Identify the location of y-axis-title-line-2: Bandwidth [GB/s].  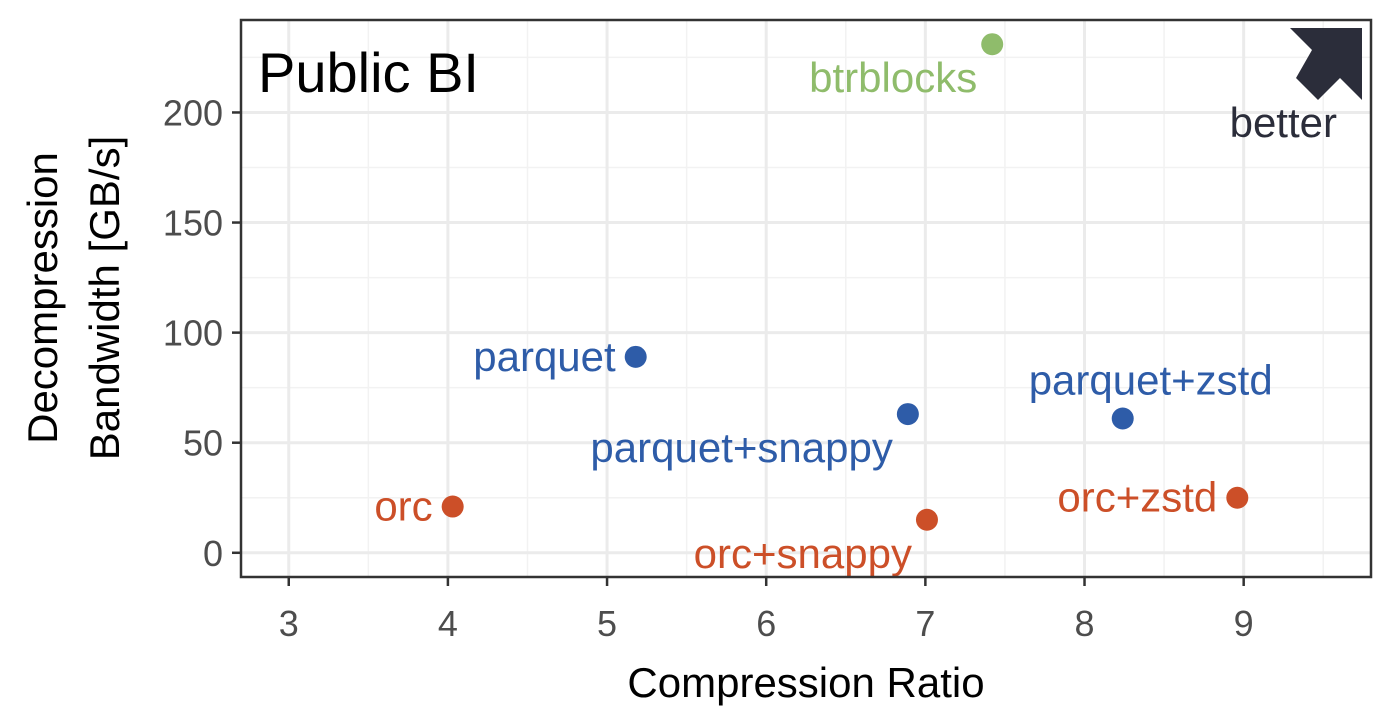
(104, 298).